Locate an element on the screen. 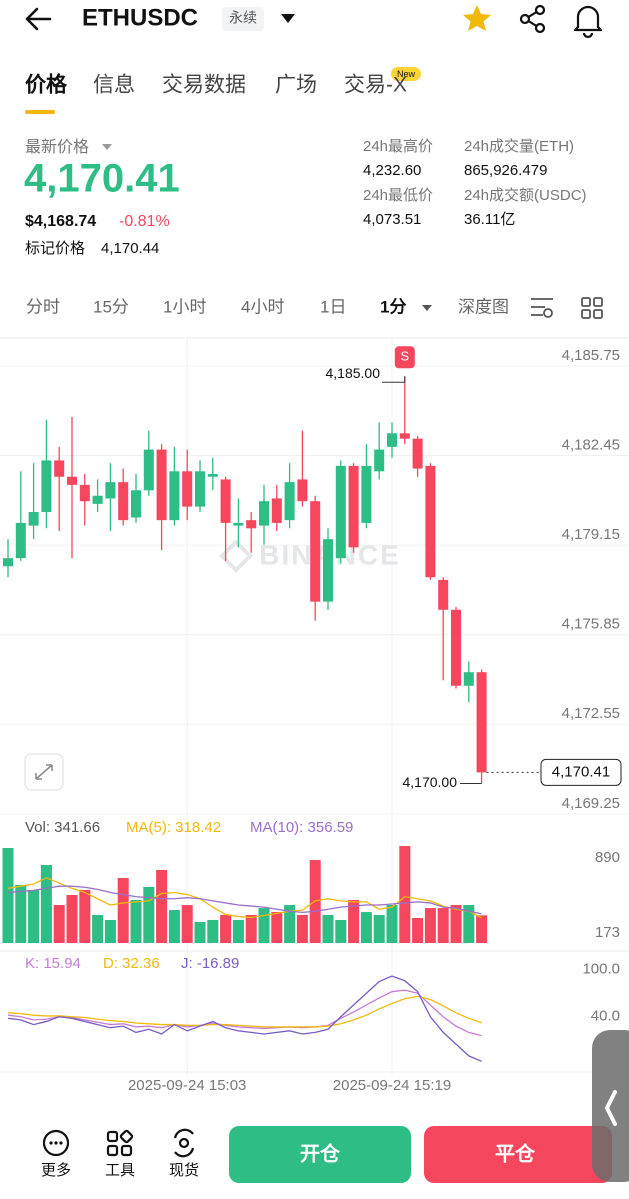 The image size is (629, 1199). y-tick-label: 4,182.45 is located at coordinates (591, 444).